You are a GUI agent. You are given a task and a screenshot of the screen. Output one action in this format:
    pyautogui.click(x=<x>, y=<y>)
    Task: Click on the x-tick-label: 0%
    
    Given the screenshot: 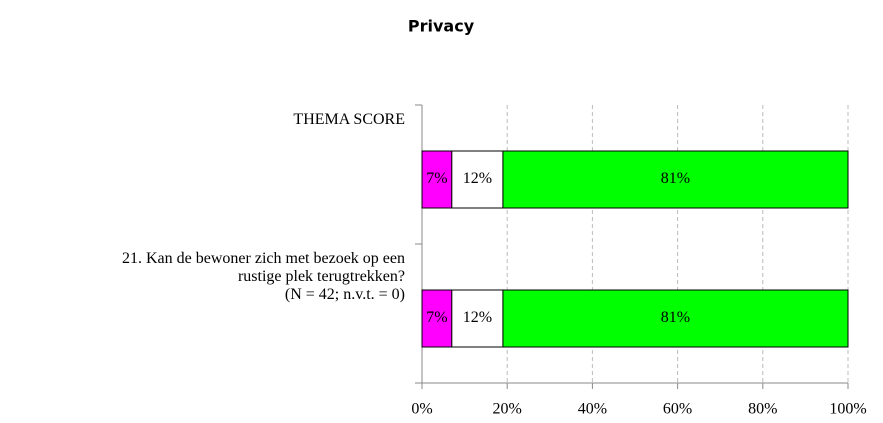 What is the action you would take?
    pyautogui.click(x=421, y=409)
    